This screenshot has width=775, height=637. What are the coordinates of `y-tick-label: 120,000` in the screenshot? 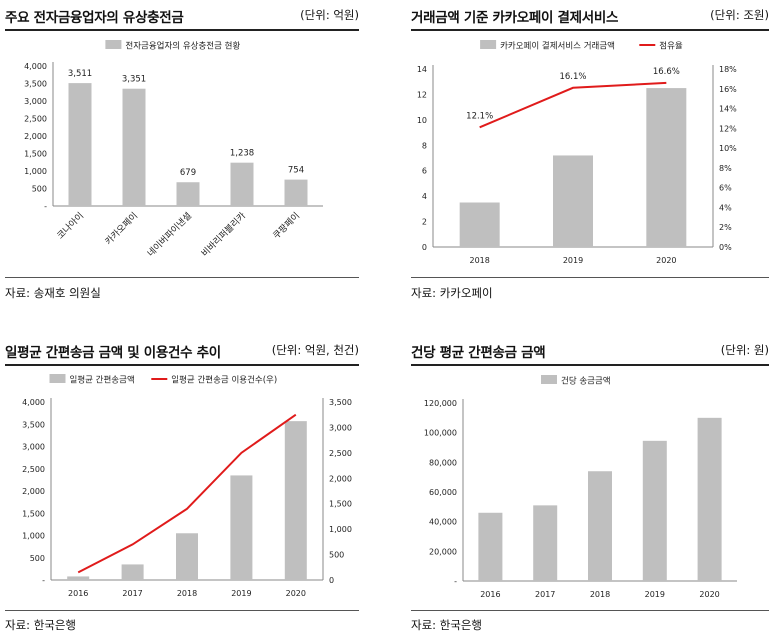 It's located at (440, 403).